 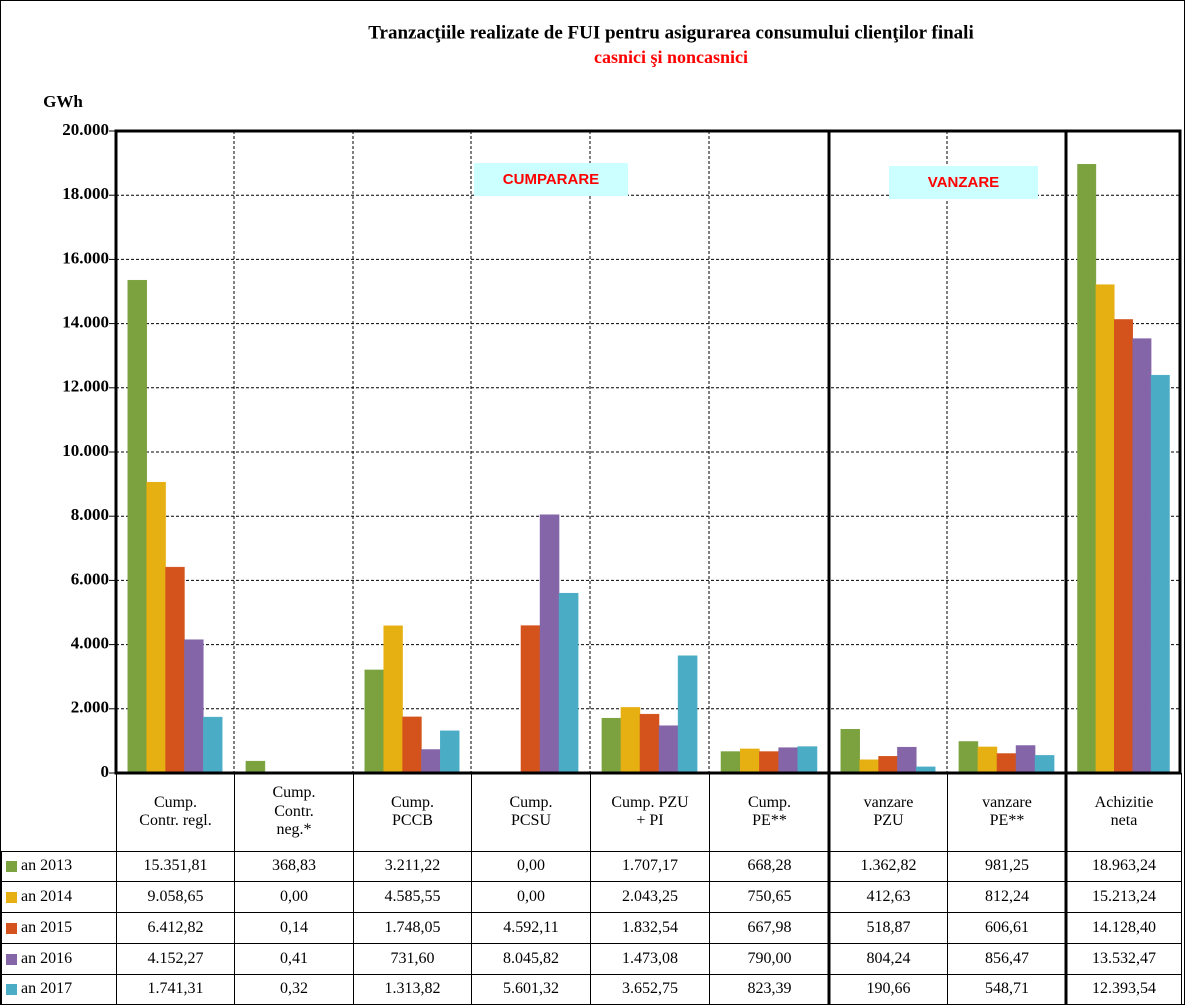 I want to click on table-cell: 731,60, so click(x=412, y=959).